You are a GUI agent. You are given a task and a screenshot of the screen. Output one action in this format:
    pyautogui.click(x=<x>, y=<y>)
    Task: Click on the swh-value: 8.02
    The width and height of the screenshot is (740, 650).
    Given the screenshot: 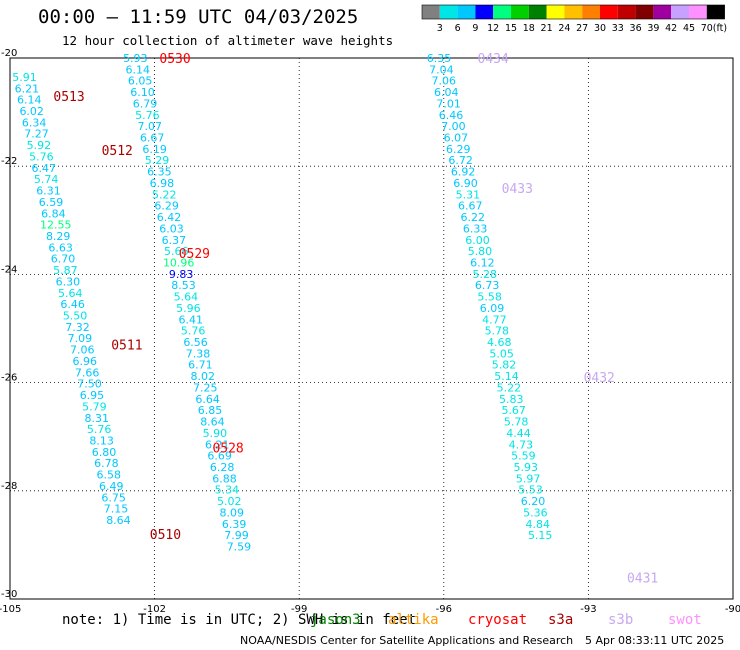 What is the action you would take?
    pyautogui.click(x=203, y=376)
    